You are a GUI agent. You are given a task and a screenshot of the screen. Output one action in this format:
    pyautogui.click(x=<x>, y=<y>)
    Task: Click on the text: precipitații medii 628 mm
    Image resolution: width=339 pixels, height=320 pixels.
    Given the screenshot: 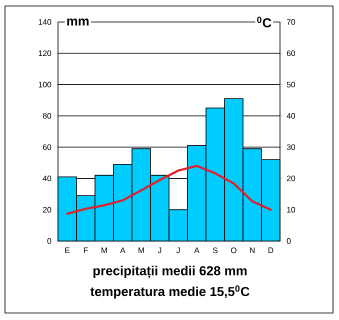 What is the action you would take?
    pyautogui.click(x=170, y=272)
    